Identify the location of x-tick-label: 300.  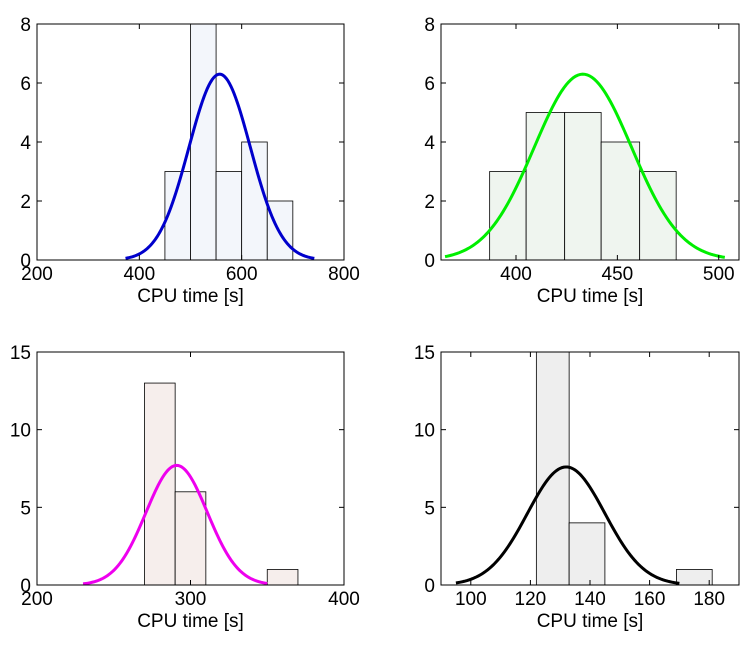
(191, 599).